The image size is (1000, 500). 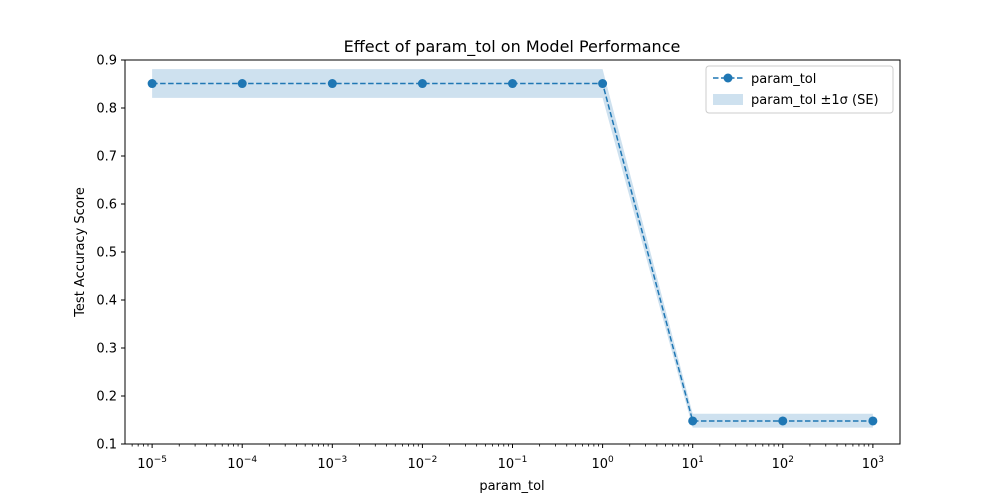 I want to click on y-tick-label: 0.3, so click(x=106, y=349).